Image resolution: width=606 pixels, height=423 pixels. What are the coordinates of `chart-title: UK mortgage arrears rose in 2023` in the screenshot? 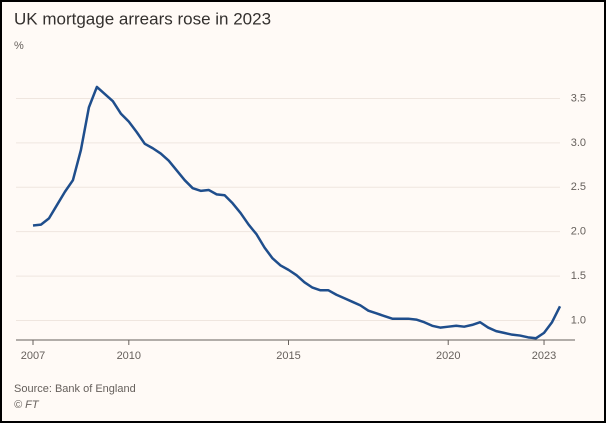 It's located at (142, 18).